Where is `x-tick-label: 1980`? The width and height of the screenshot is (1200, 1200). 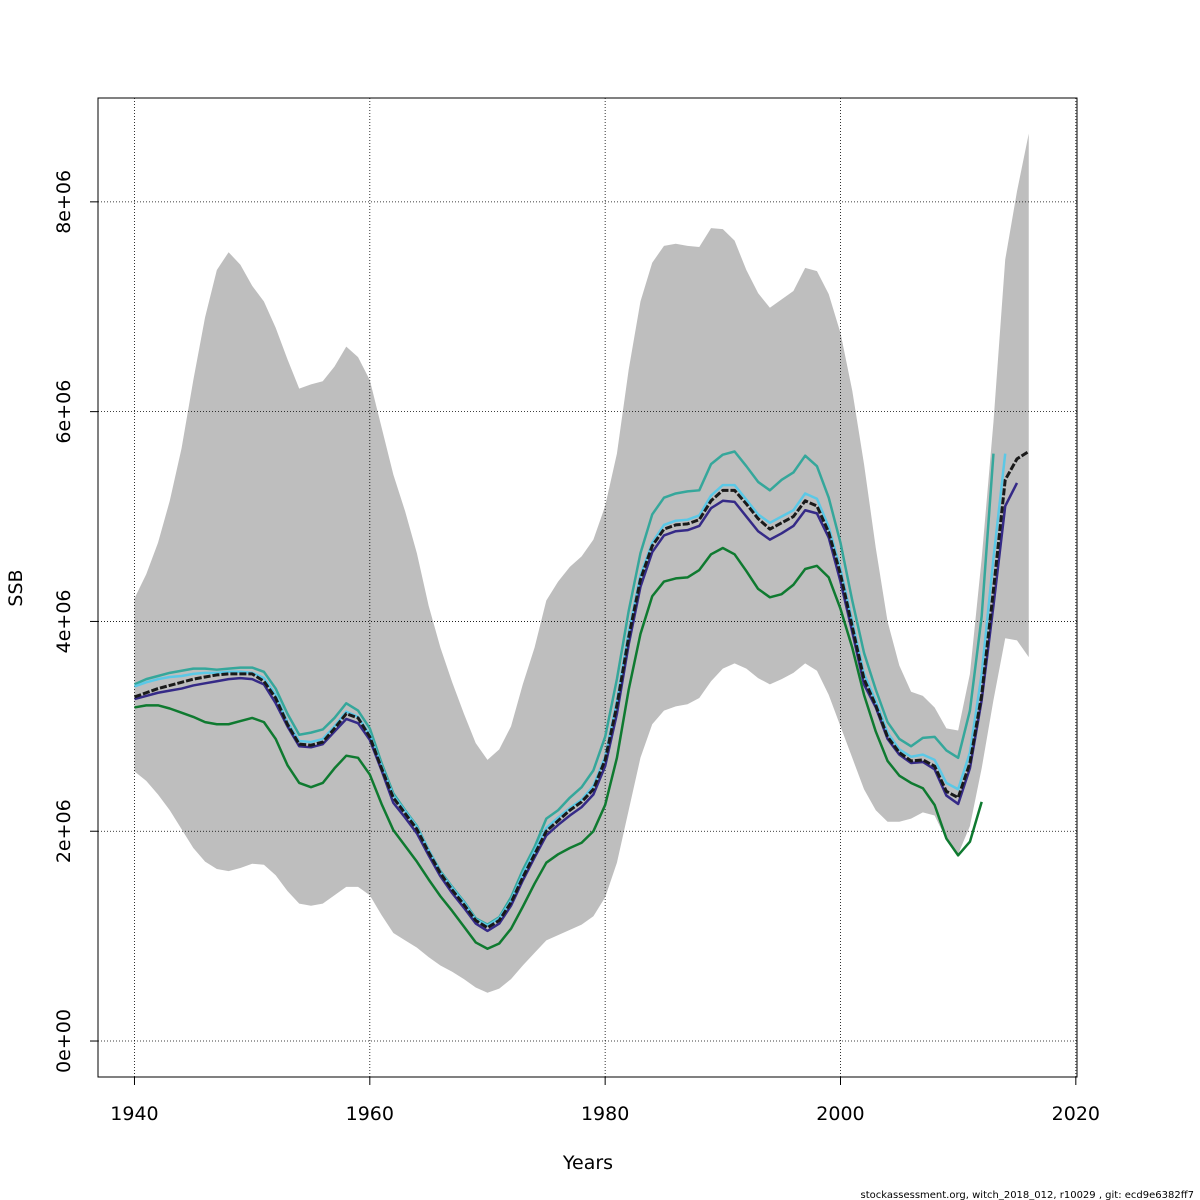 x-tick-label: 1980 is located at coordinates (605, 1114).